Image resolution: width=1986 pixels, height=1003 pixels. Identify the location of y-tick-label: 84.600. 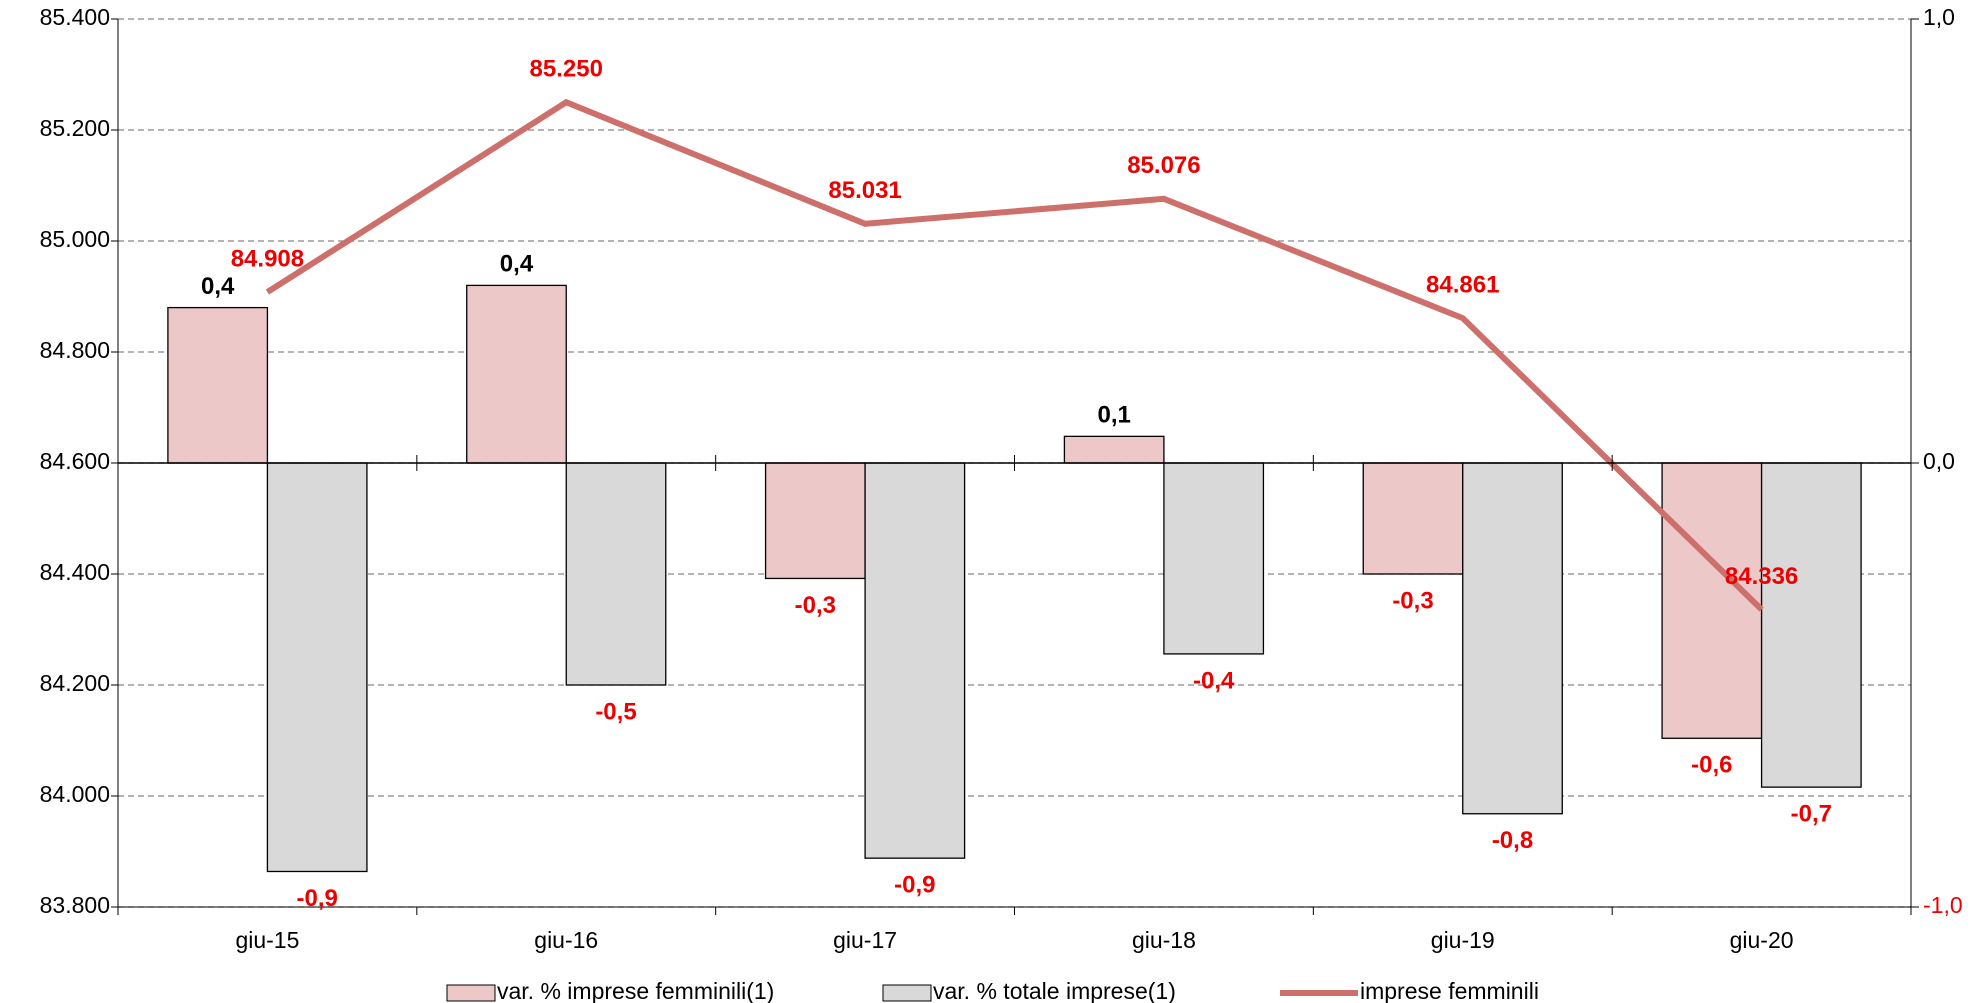
(75, 461).